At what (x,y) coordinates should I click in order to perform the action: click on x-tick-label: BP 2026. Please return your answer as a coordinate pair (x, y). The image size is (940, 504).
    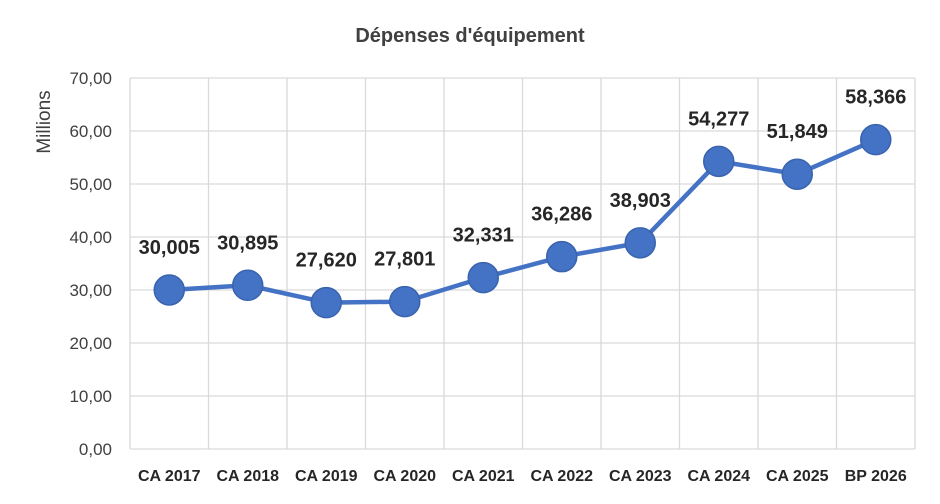
    Looking at the image, I should click on (876, 476).